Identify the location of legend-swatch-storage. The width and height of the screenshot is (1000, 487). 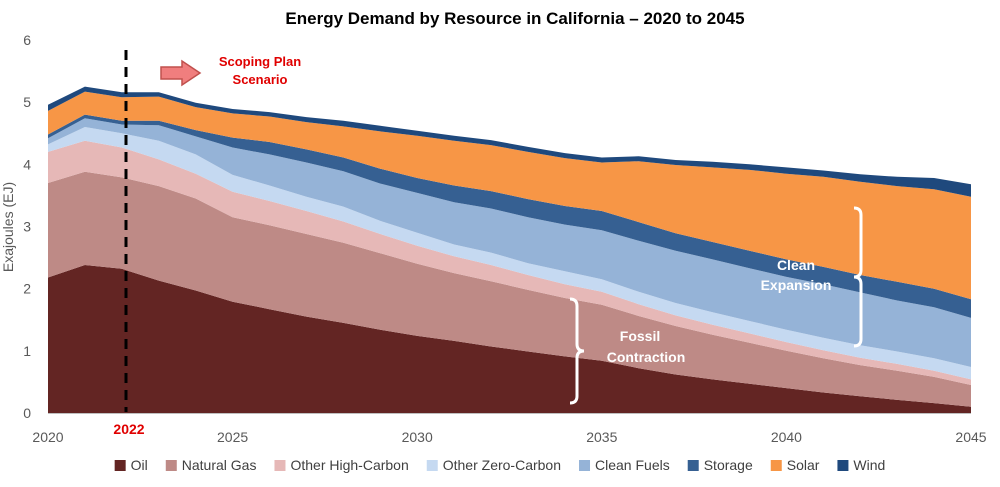
(693, 465).